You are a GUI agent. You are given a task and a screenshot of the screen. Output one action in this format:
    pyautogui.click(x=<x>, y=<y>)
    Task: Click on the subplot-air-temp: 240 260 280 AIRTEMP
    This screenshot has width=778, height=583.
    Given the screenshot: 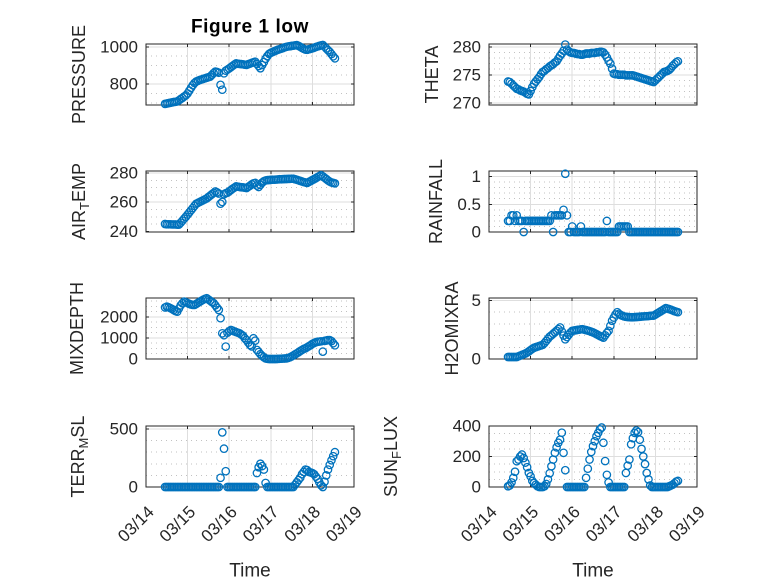 What is the action you would take?
    pyautogui.click(x=212, y=202)
    